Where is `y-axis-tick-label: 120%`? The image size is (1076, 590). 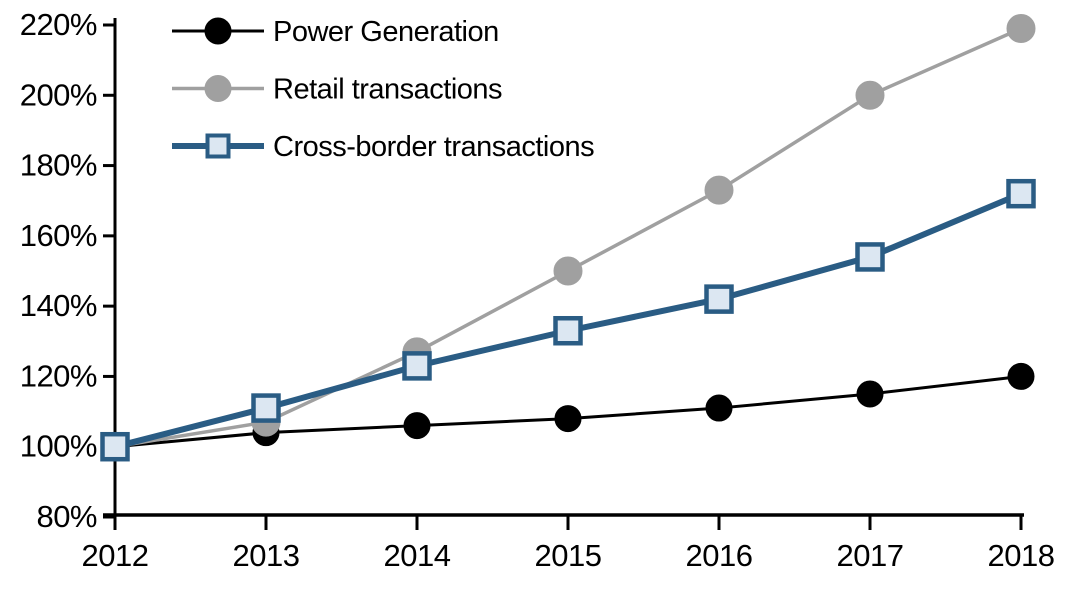
y-axis-tick-label: 120% is located at coordinates (58, 375).